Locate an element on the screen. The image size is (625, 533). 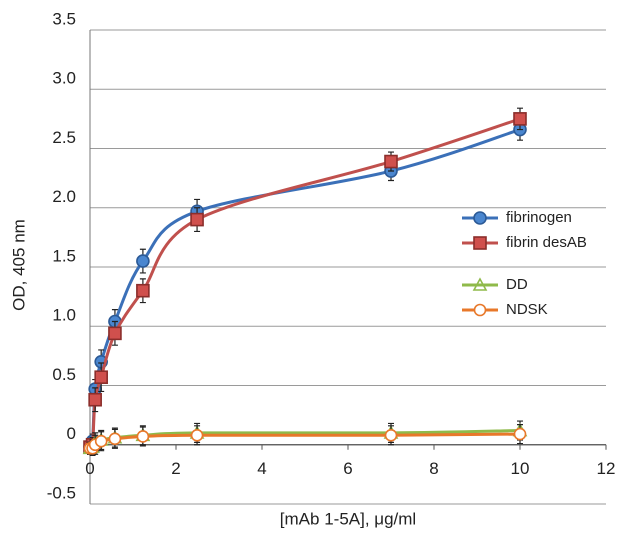
y-tick-label: 2.0 is located at coordinates (64, 196).